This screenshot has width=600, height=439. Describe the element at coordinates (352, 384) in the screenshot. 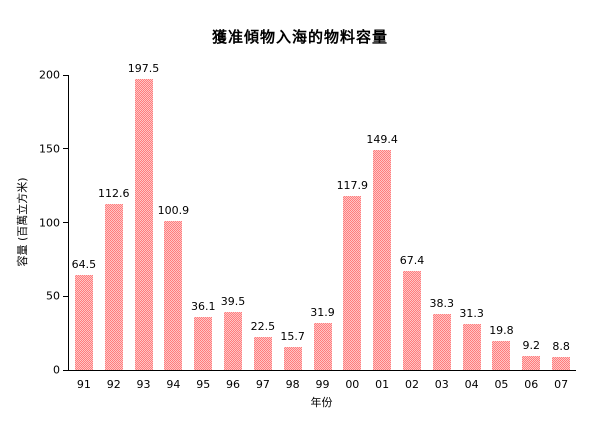

I see `x-tick-label: 00` at that location.